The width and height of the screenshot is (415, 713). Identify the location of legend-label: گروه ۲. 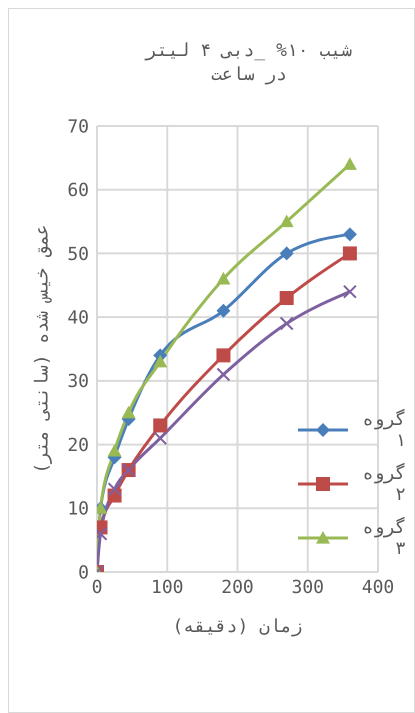
(384, 484).